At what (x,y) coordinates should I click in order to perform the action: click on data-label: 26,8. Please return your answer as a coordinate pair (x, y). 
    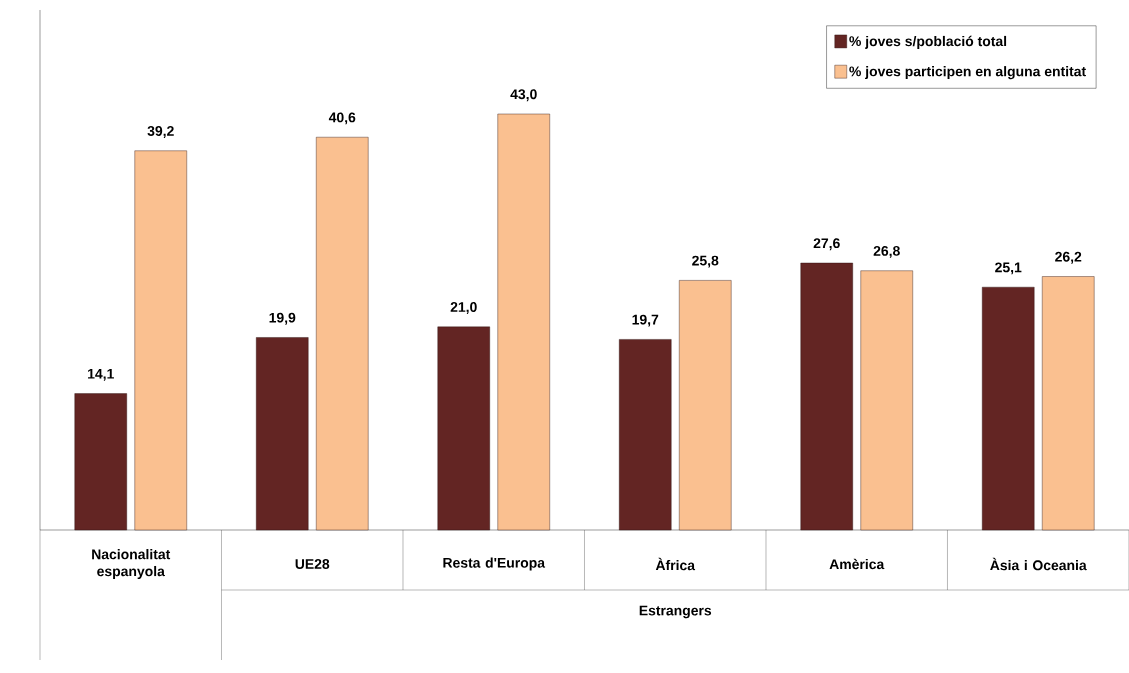
    Looking at the image, I should click on (886, 251).